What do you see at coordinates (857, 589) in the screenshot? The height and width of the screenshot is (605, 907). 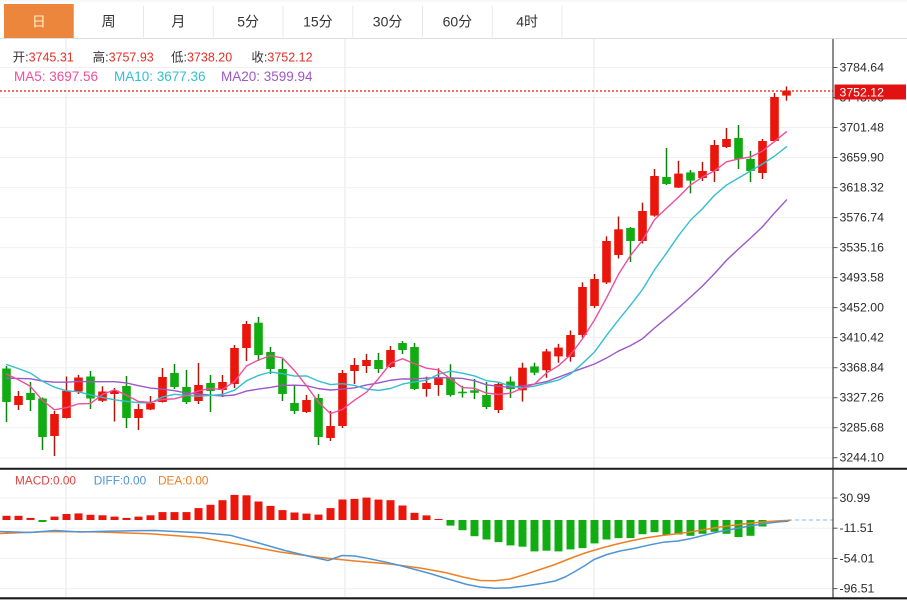 I see `svg-text: -96.51` at bounding box center [857, 589].